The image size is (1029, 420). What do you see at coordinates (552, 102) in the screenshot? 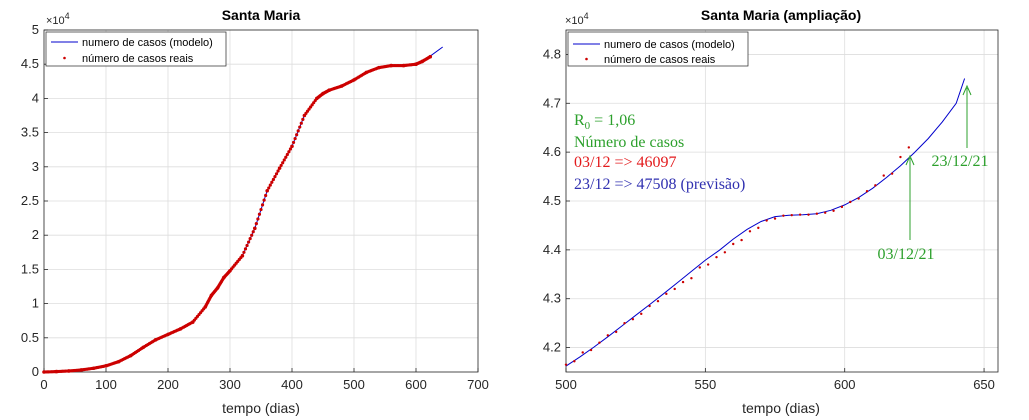
I see `right-y-tick-label: 4.7` at bounding box center [552, 102].